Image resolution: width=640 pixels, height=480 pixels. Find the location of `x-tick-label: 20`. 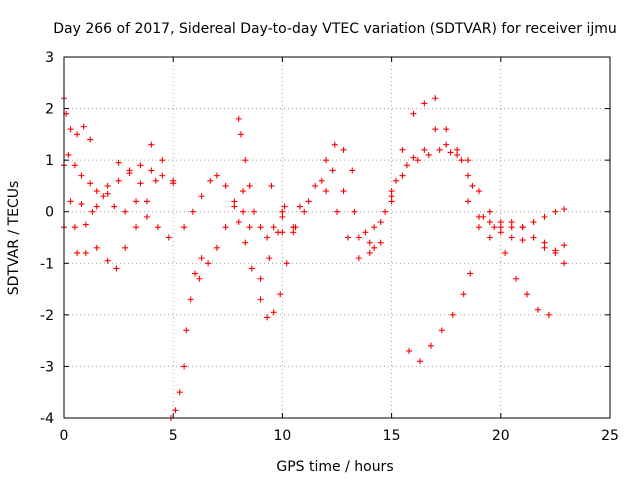

x-tick-label: 20 is located at coordinates (501, 436).